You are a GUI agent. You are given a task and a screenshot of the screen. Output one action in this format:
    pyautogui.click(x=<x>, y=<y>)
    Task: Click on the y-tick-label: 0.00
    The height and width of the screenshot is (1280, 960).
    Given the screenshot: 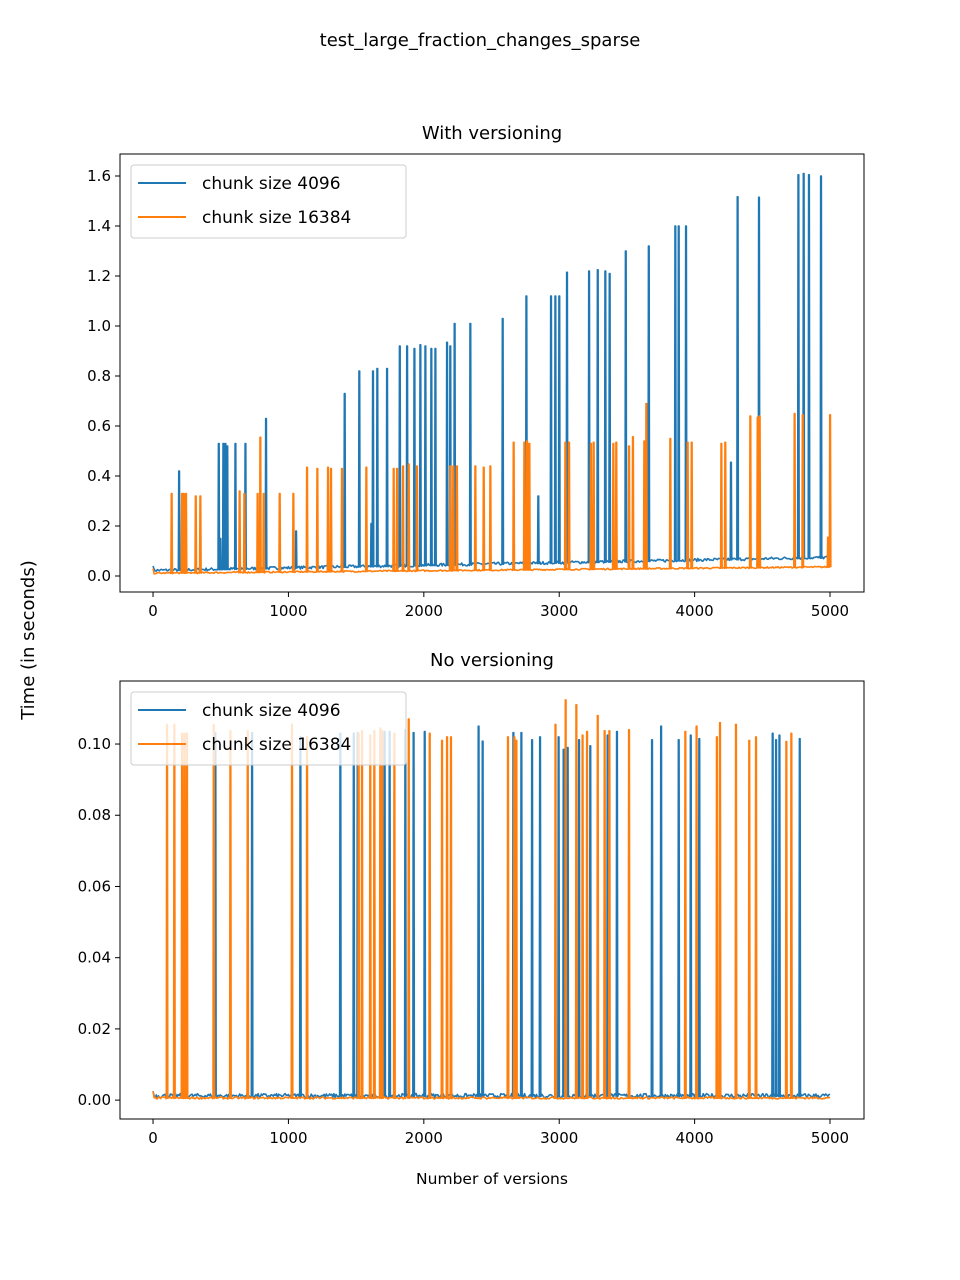 What is the action you would take?
    pyautogui.click(x=94, y=1100)
    